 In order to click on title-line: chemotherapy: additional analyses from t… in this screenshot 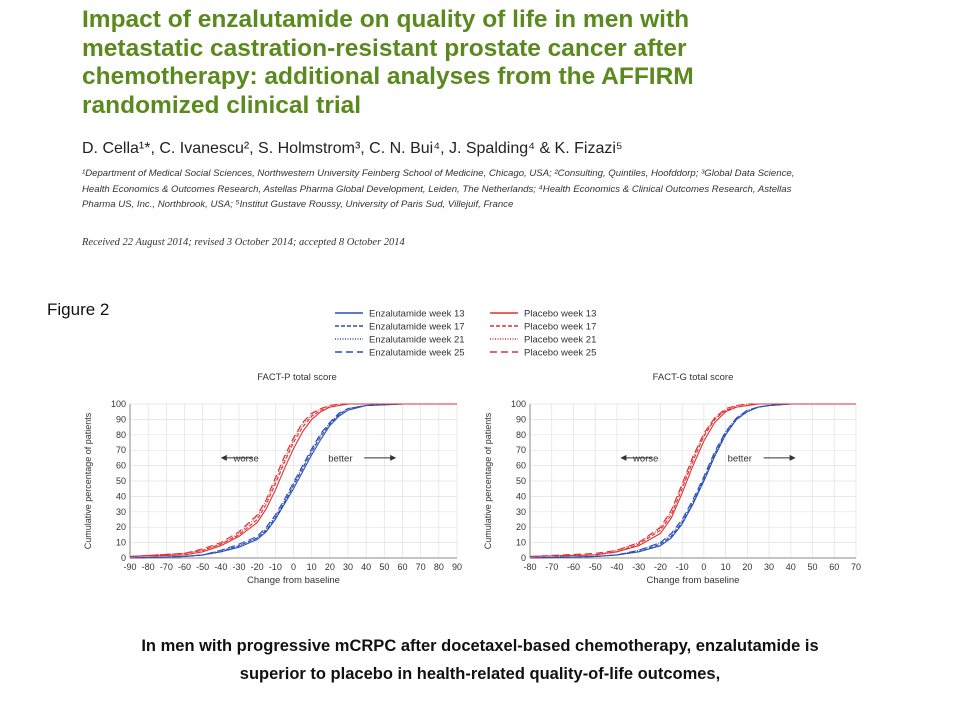, I will do `click(388, 76)`.